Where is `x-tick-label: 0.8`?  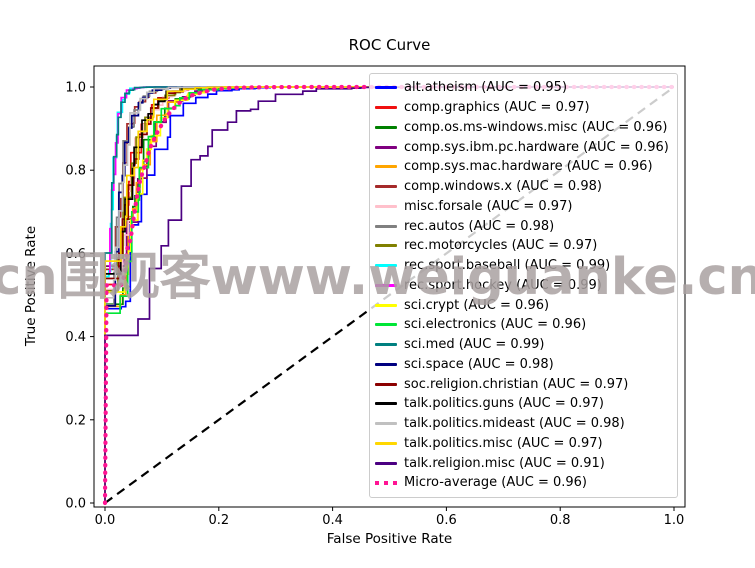
x-tick-label: 0.8 is located at coordinates (560, 520).